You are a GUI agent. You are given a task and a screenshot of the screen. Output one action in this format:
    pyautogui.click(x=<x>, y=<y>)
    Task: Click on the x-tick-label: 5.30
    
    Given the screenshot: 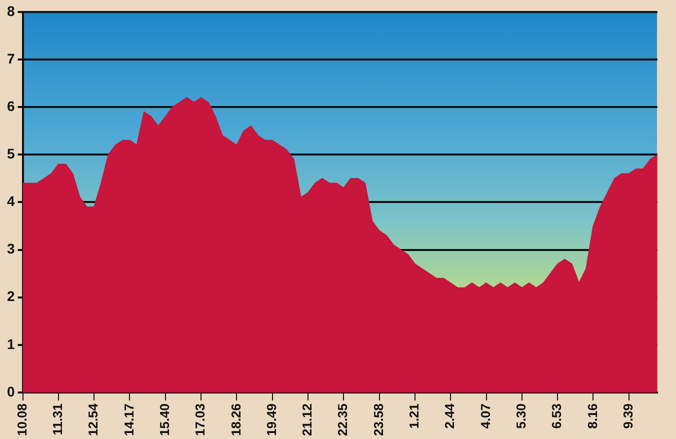 What is the action you would take?
    pyautogui.click(x=521, y=416)
    